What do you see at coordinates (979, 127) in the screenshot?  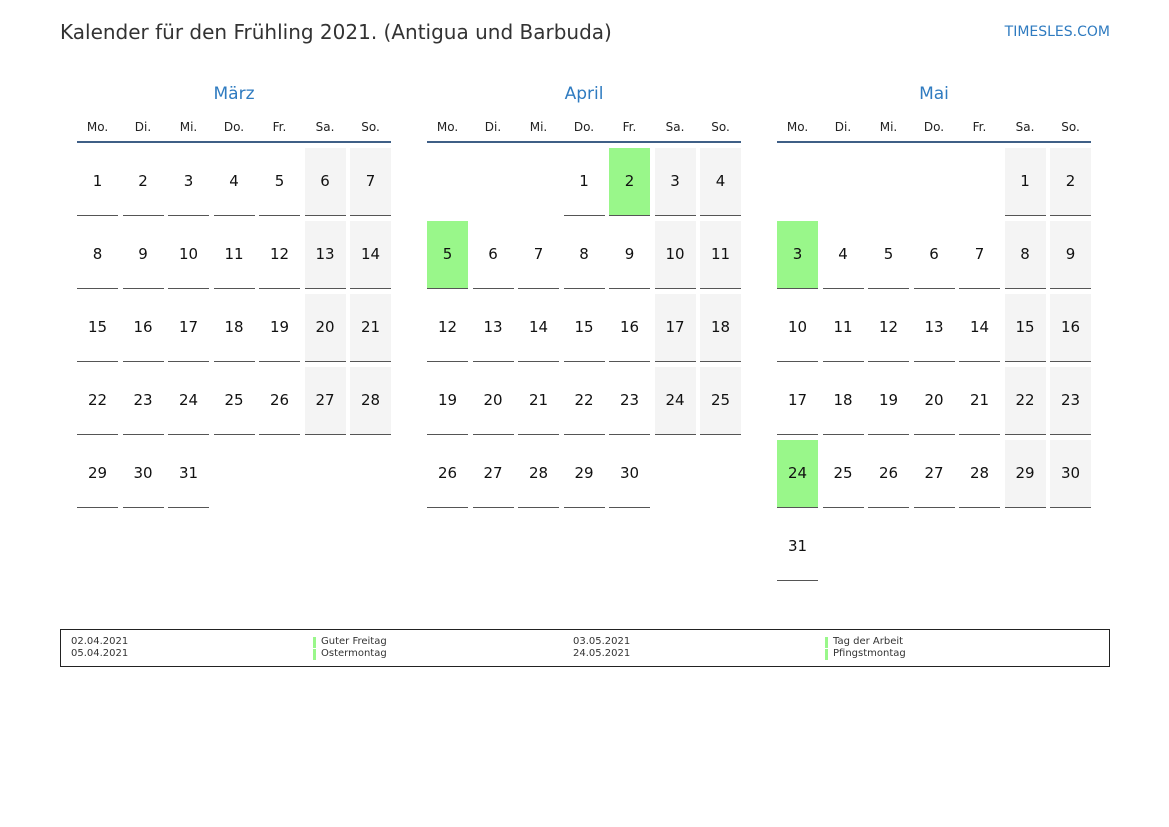 I see `weekday-header: Fr.` at bounding box center [979, 127].